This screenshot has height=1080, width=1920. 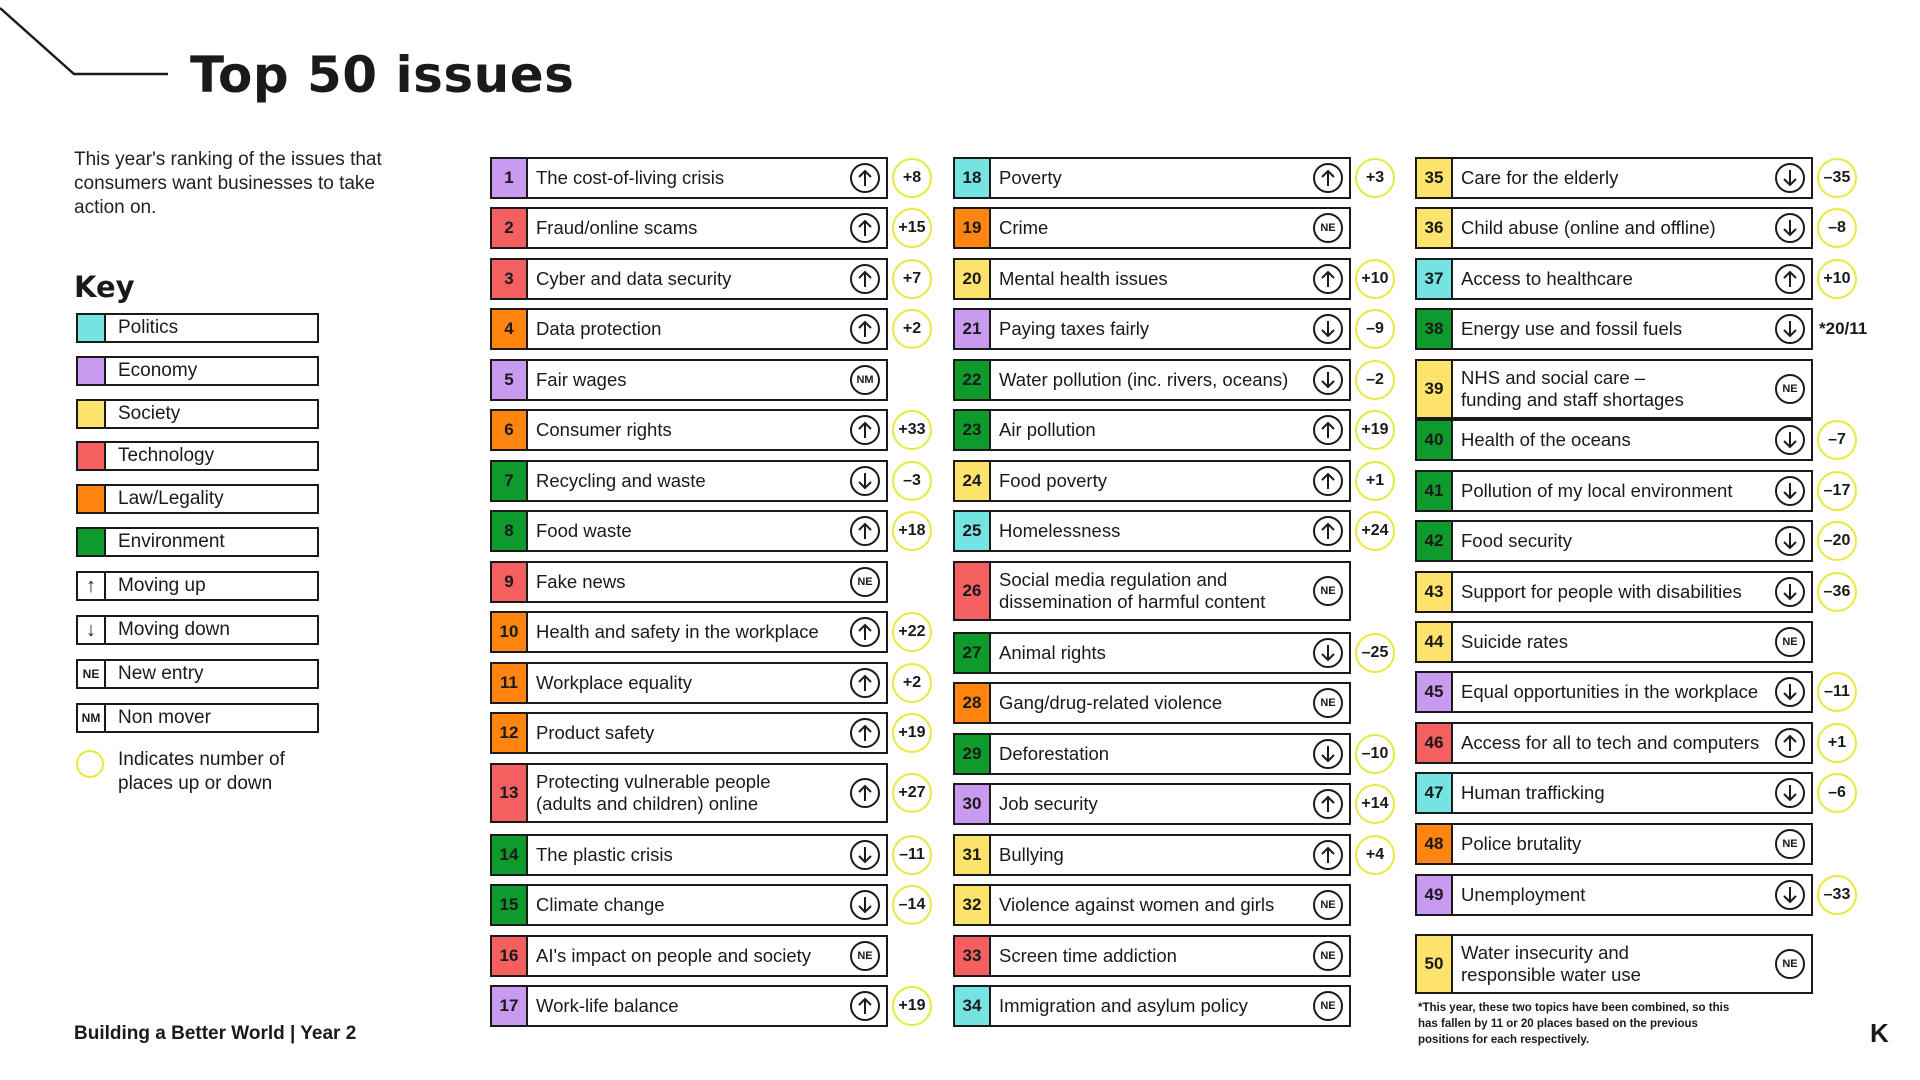 What do you see at coordinates (1132, 601) in the screenshot?
I see `issue-label-line: dissemination of harmful content` at bounding box center [1132, 601].